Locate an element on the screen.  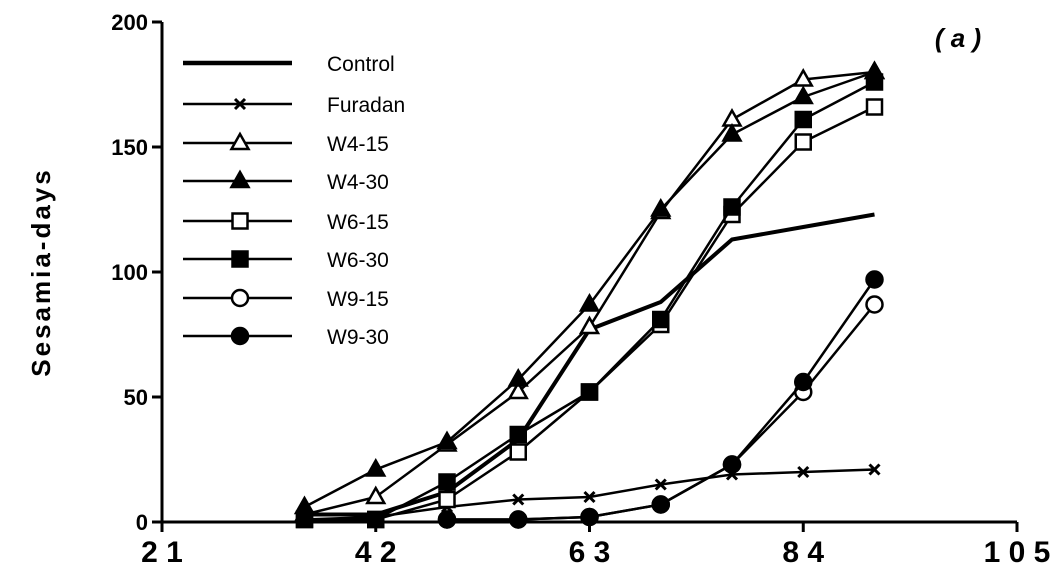
panel-label: ( a ) is located at coordinates (958, 38).